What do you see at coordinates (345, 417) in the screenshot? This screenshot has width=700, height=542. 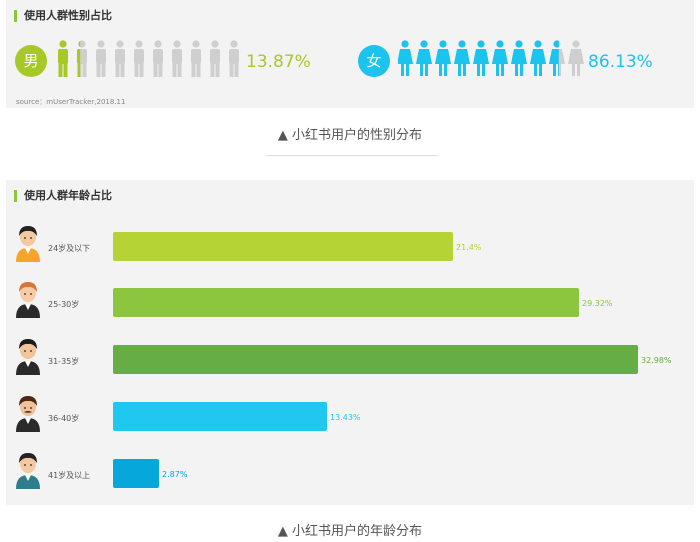 I see `age-value-label: 13.43%` at bounding box center [345, 417].